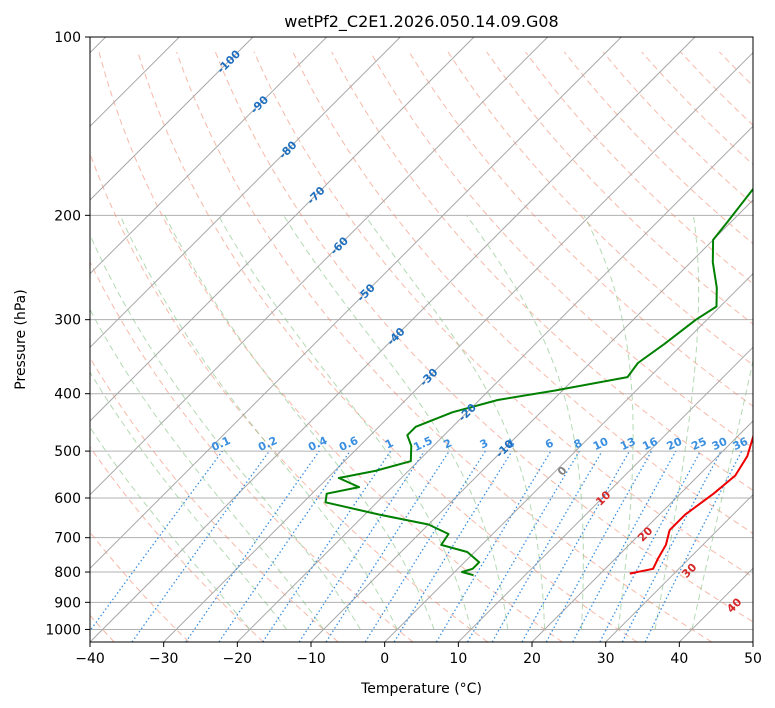 Image resolution: width=775 pixels, height=708 pixels. I want to click on mixing-ratio-label: 13, so click(627, 444).